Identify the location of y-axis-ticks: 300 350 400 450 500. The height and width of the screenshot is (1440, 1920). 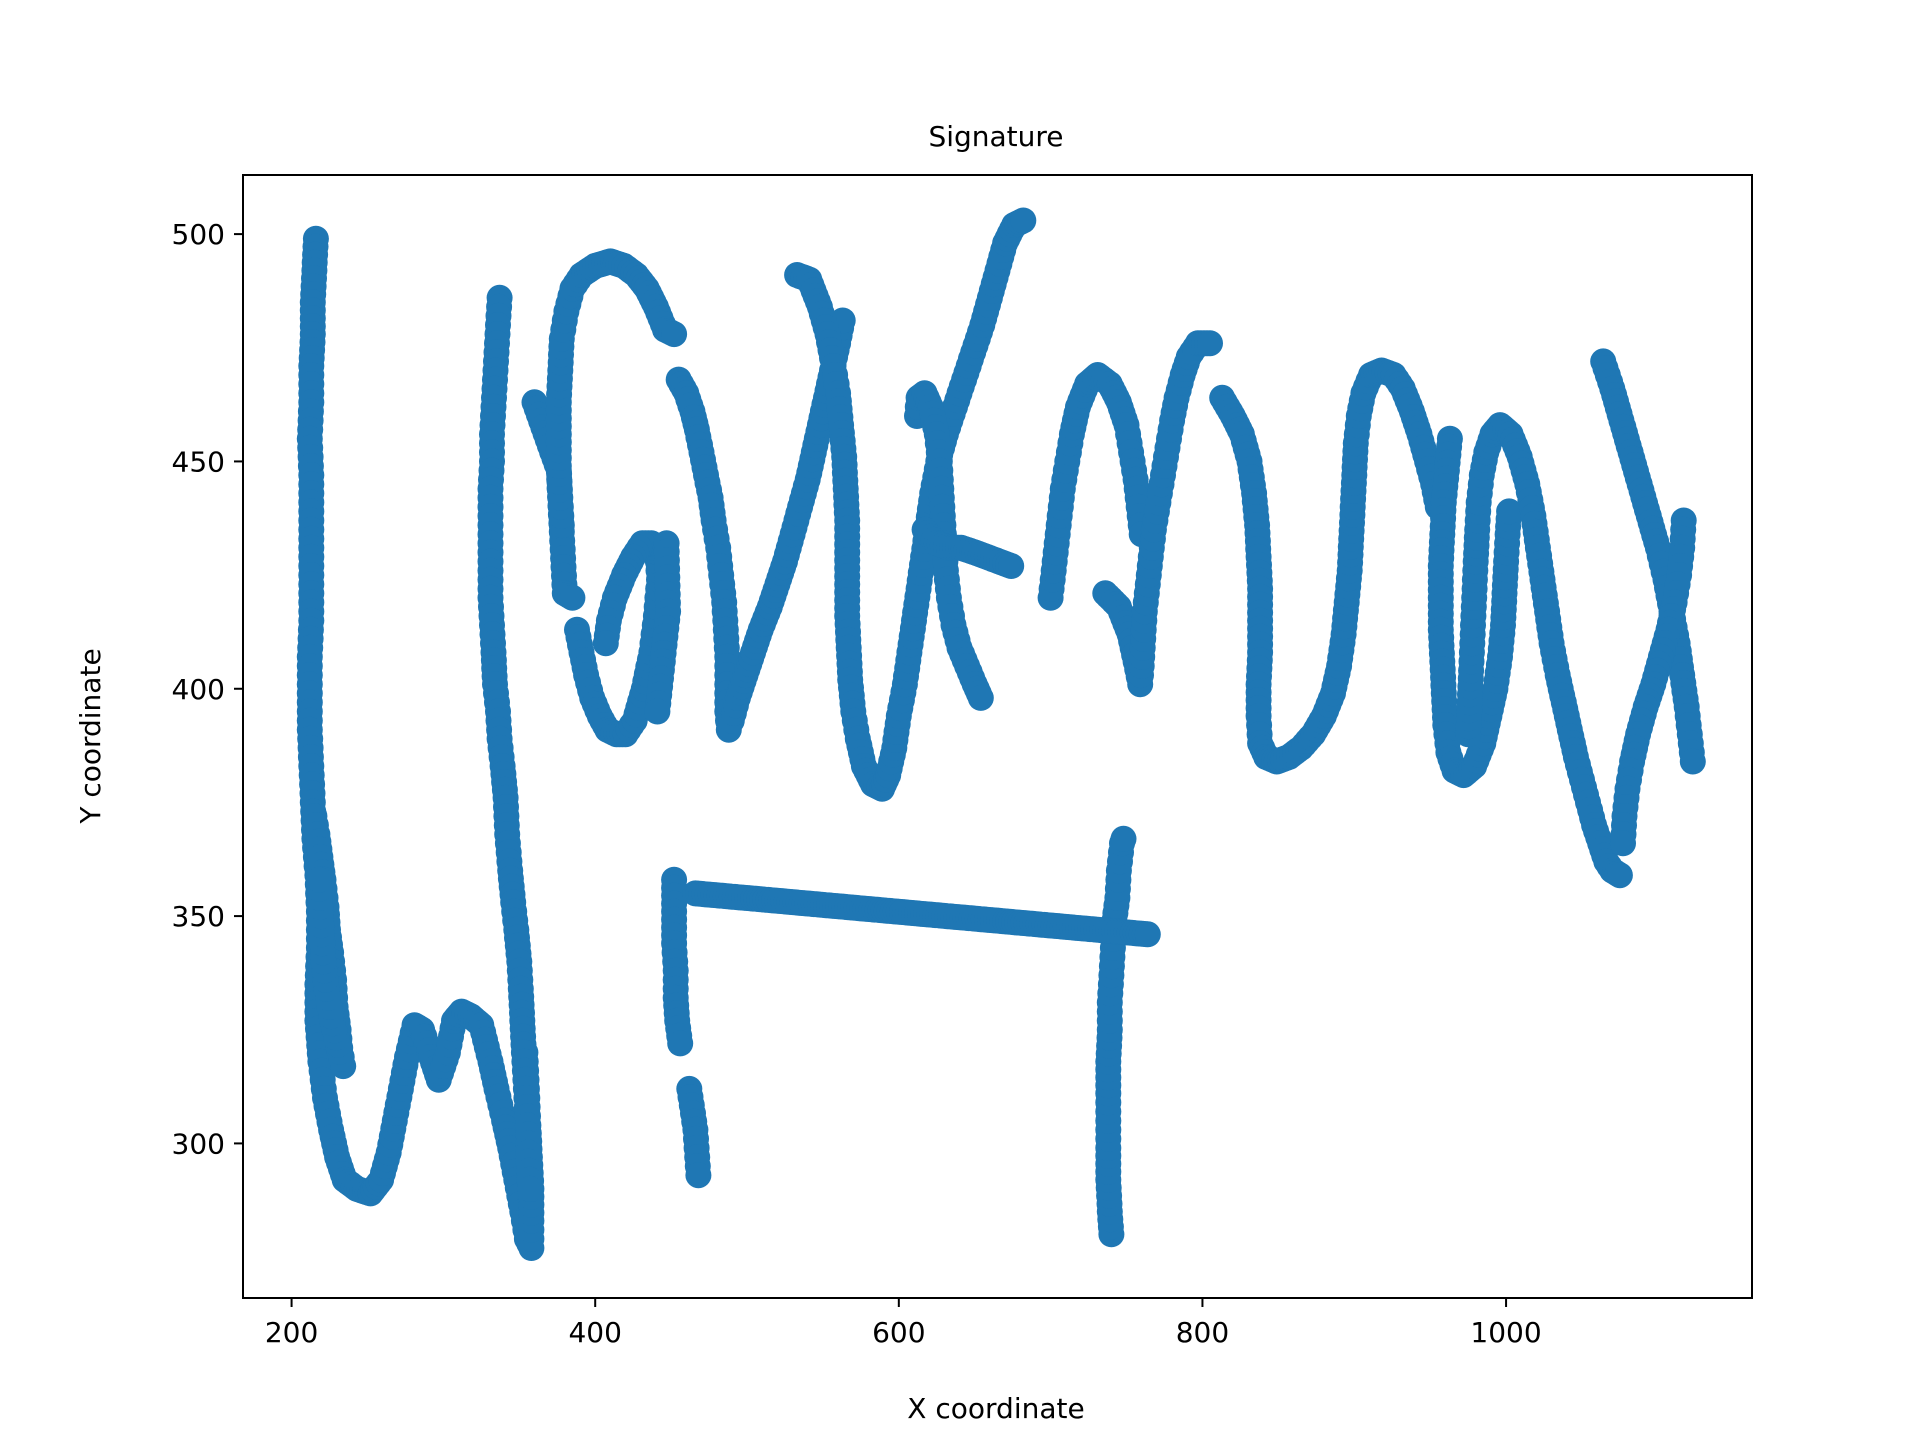
(207, 689).